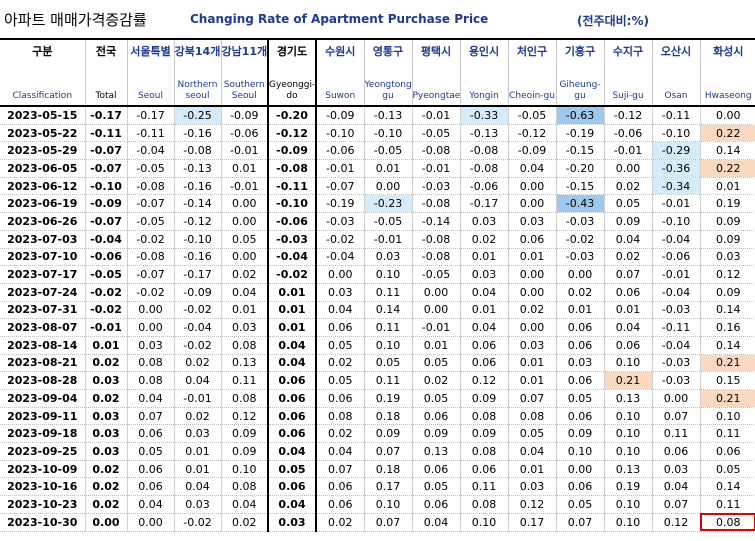 Image resolution: width=755 pixels, height=541 pixels. Describe the element at coordinates (150, 89) in the screenshot. I see `column-header-en-2: Seoul` at that location.